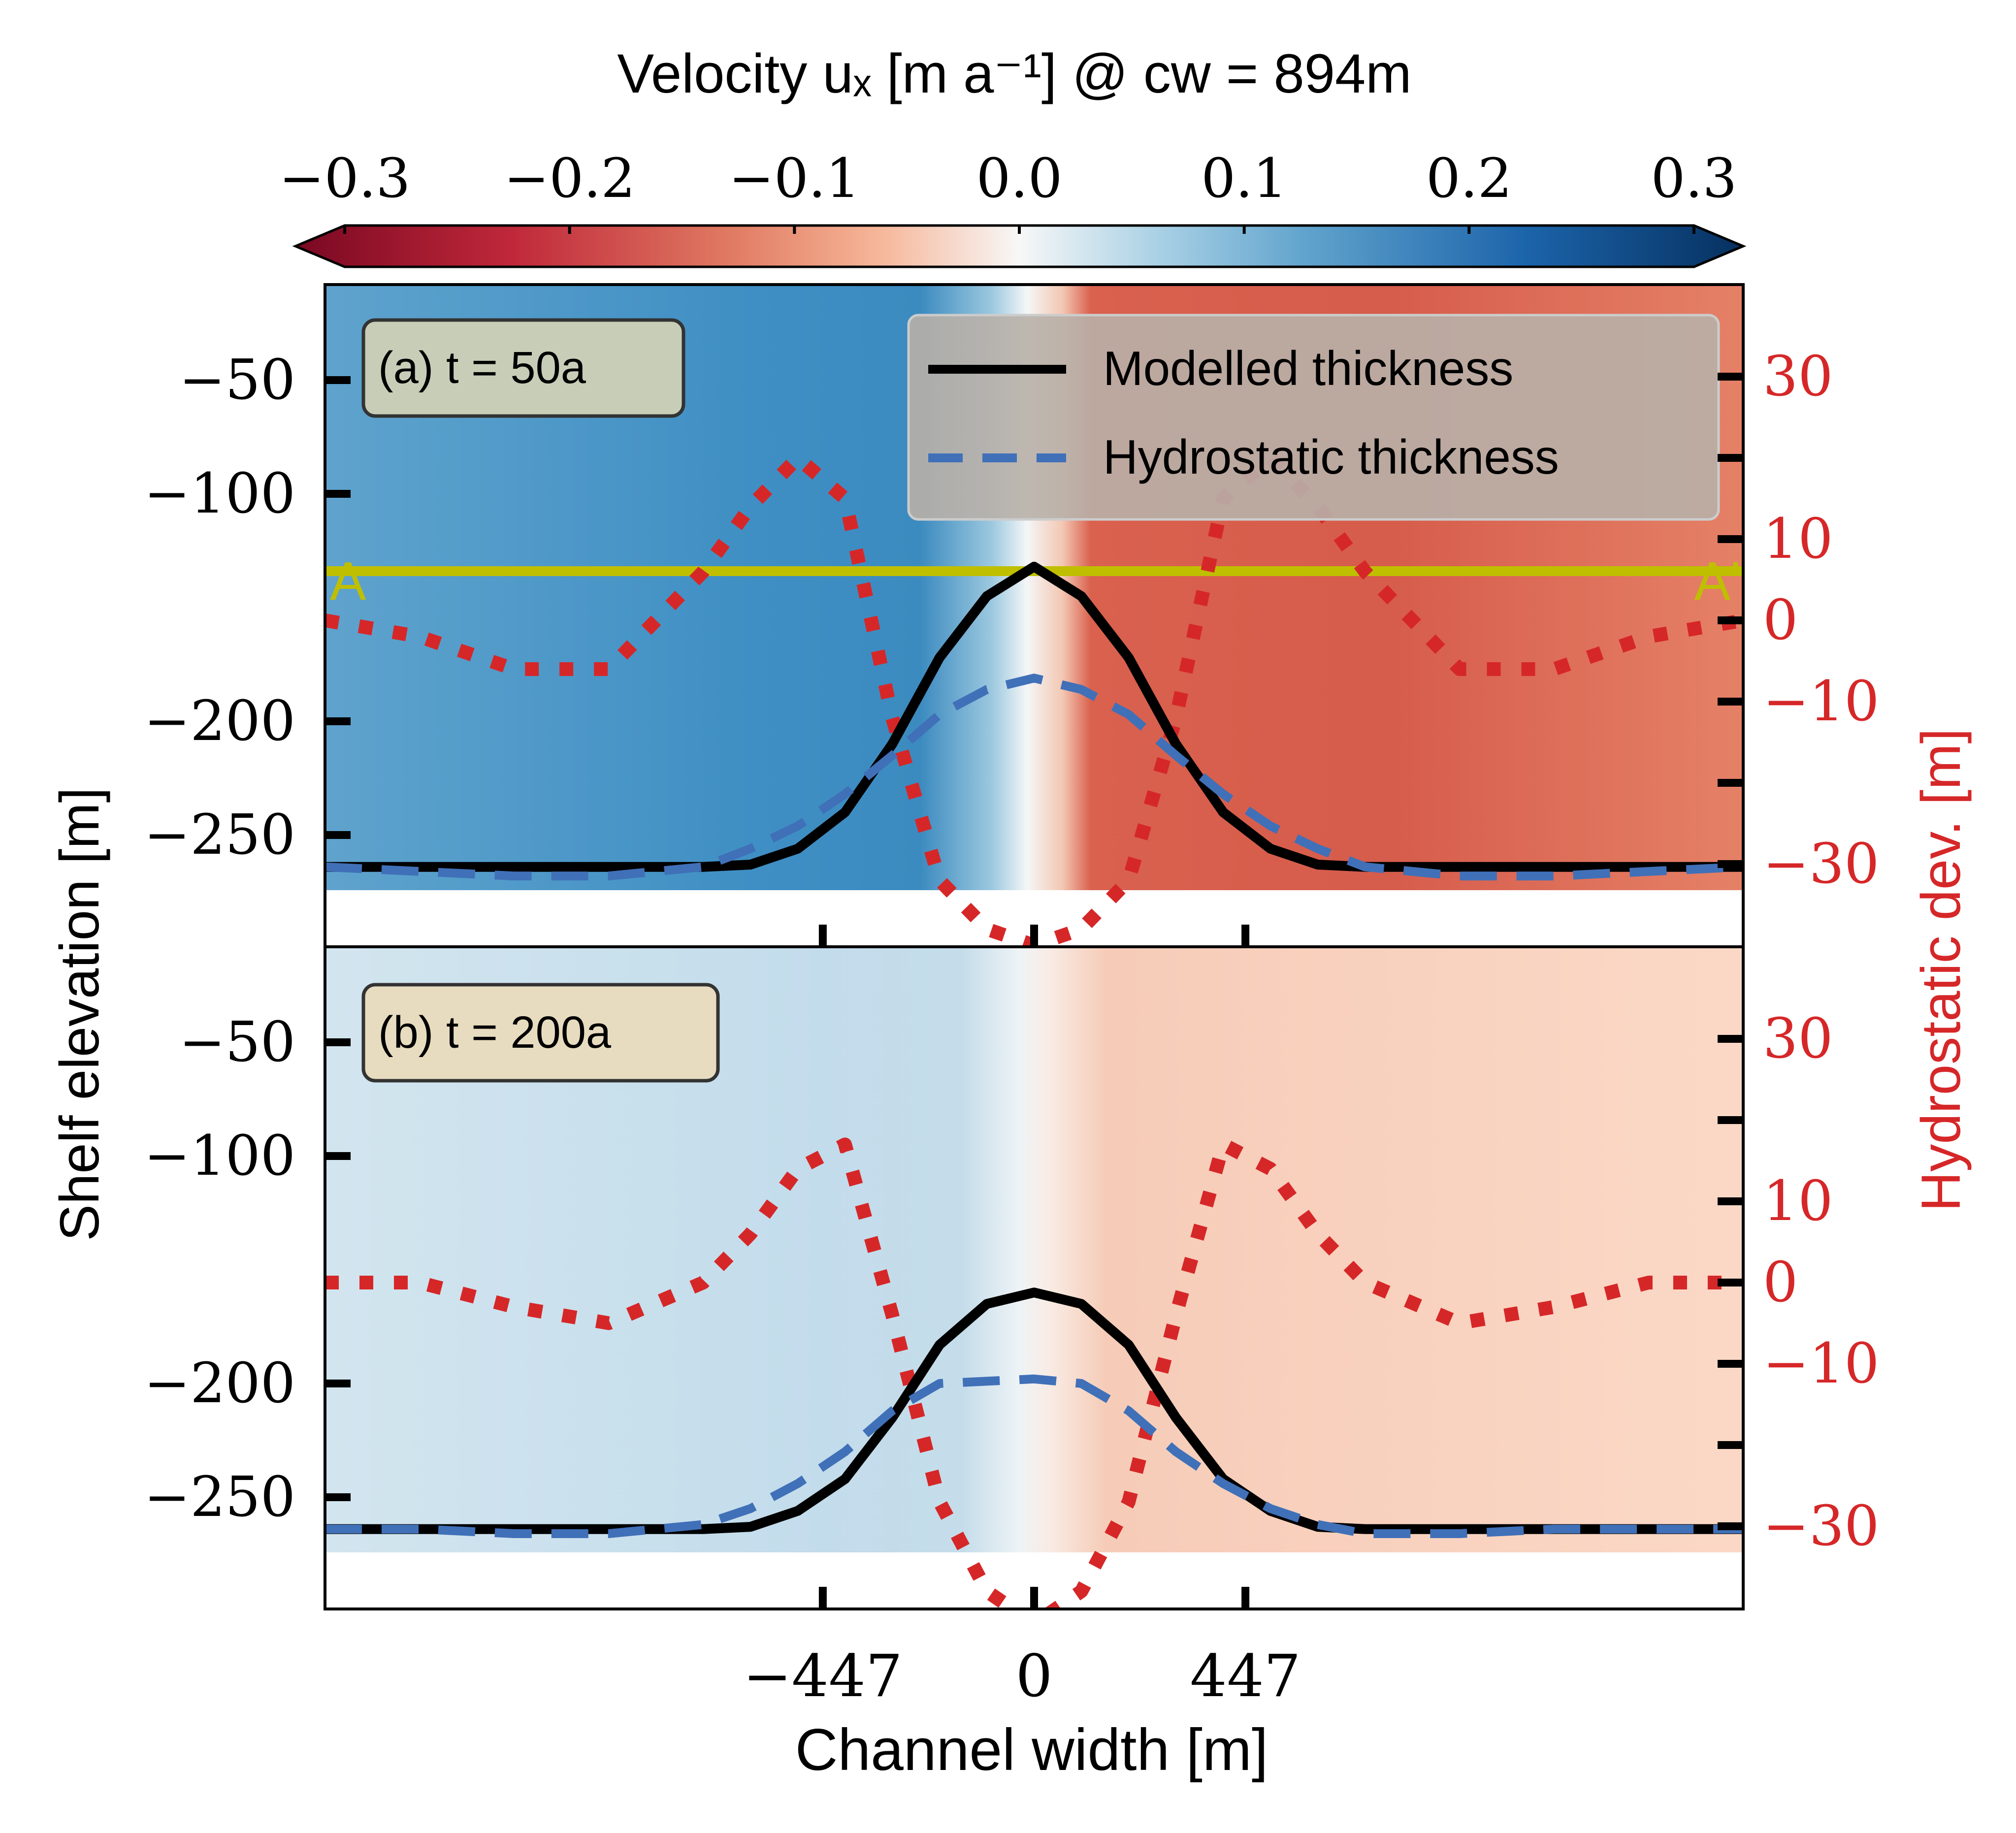 Image resolution: width=2016 pixels, height=1833 pixels. Describe the element at coordinates (1694, 178) in the screenshot. I see `colorbar-tick-label: 0.3` at that location.